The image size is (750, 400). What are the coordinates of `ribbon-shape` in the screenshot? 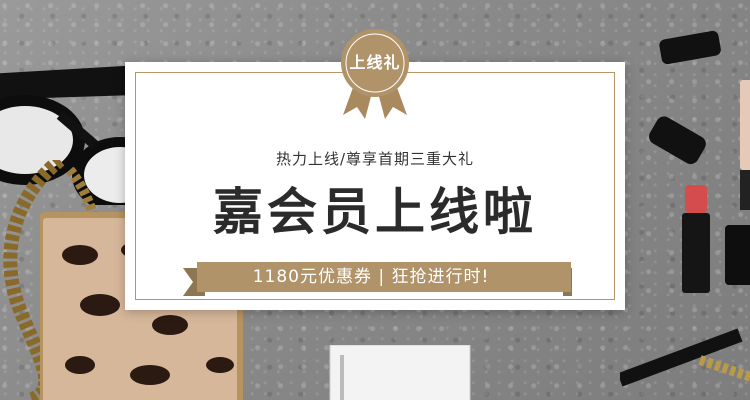 It's located at (377, 279).